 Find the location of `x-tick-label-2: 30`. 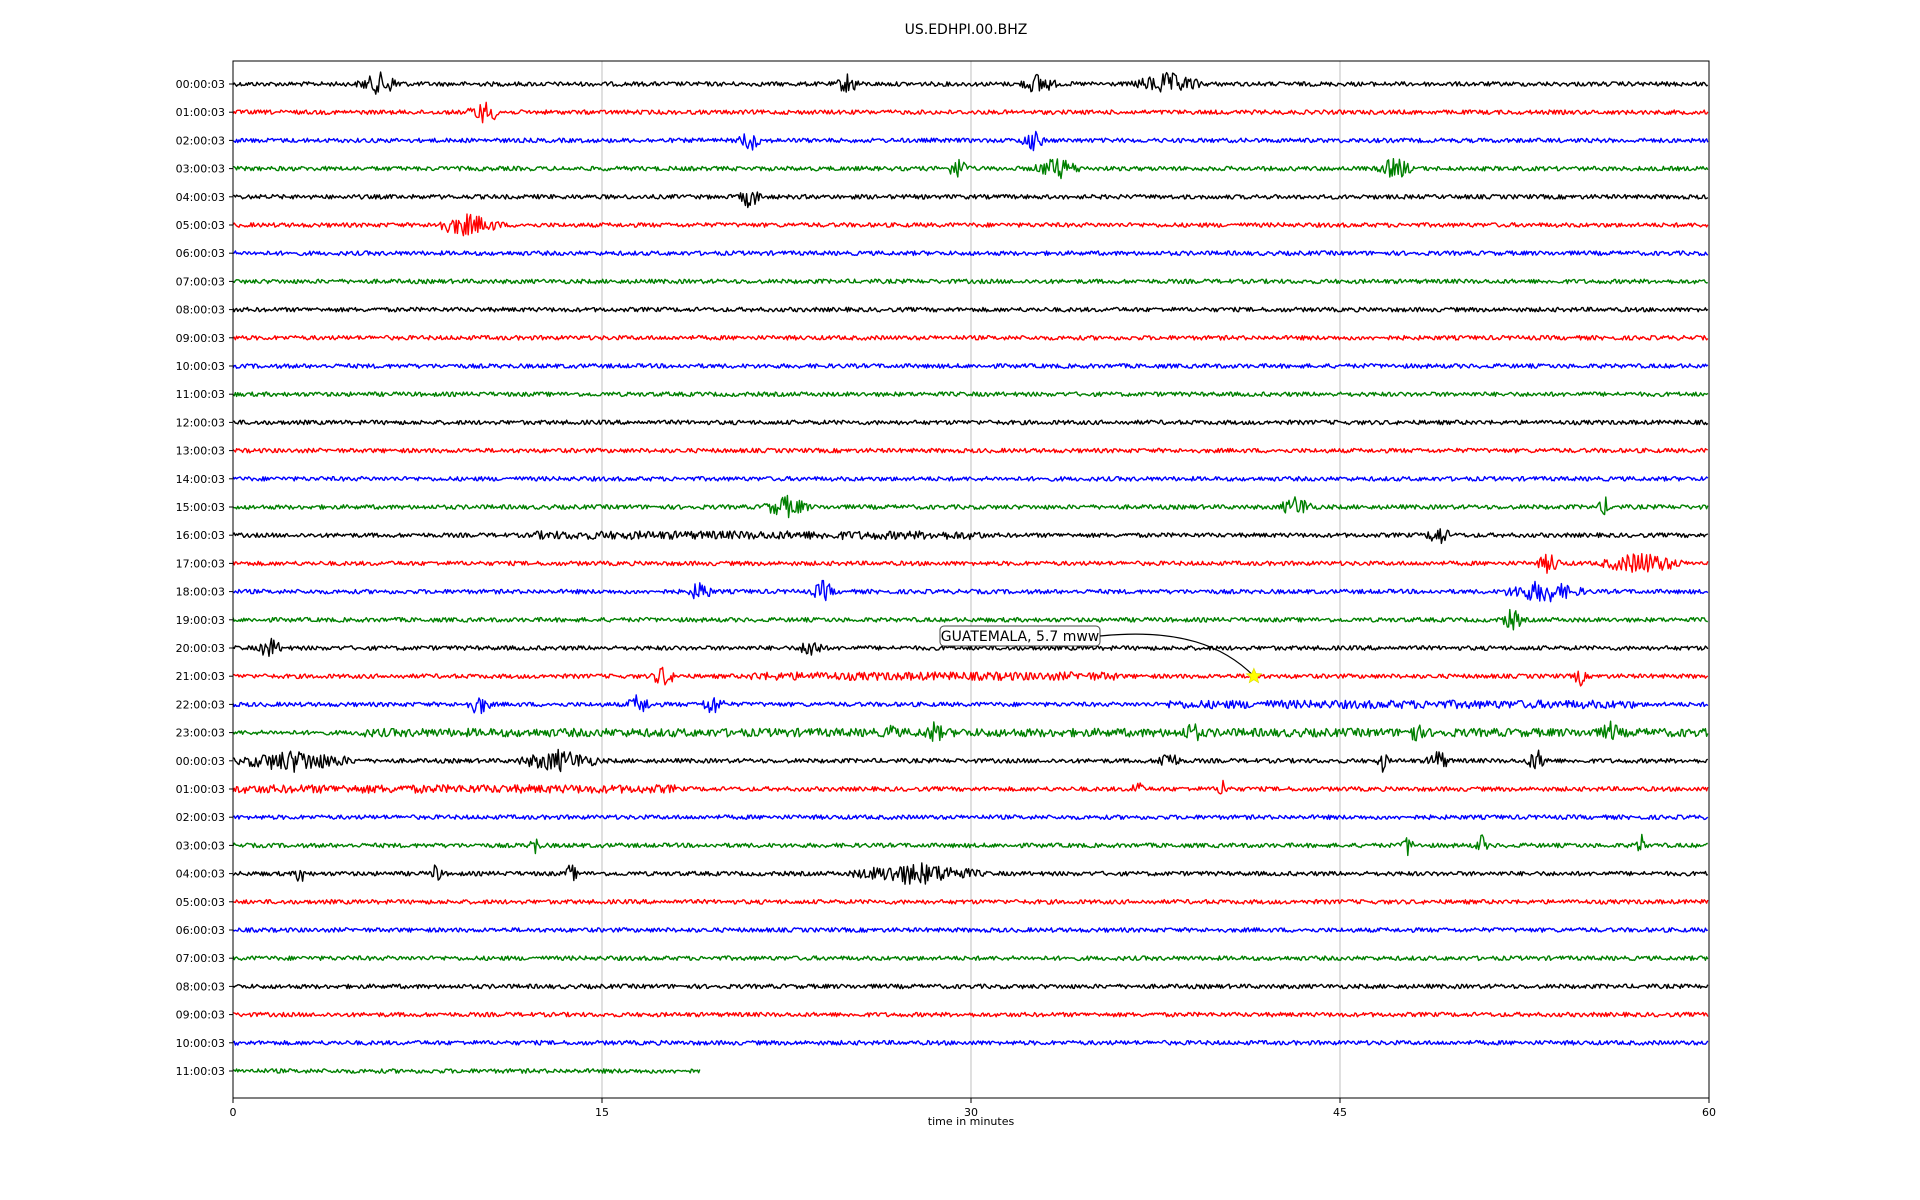

x-tick-label-2: 30 is located at coordinates (971, 1112).